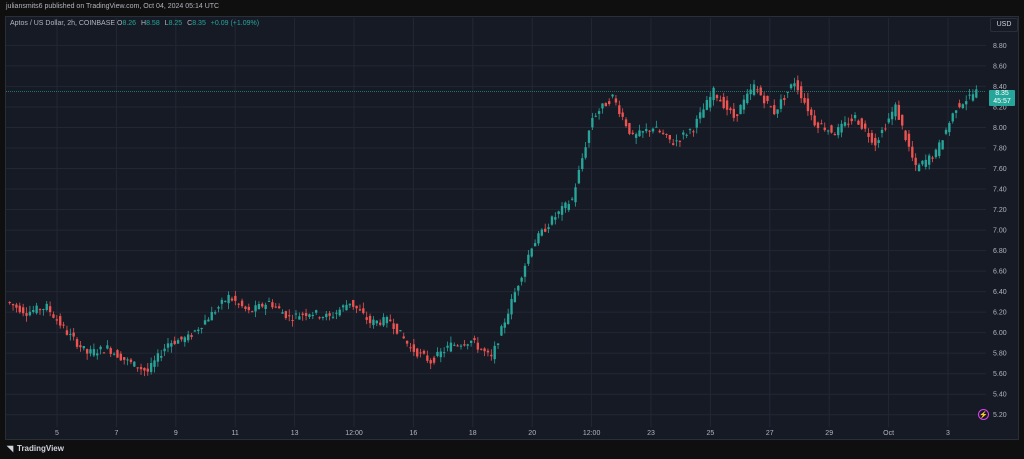 Image resolution: width=1024 pixels, height=459 pixels. I want to click on currency-button: USD, so click(1004, 25).